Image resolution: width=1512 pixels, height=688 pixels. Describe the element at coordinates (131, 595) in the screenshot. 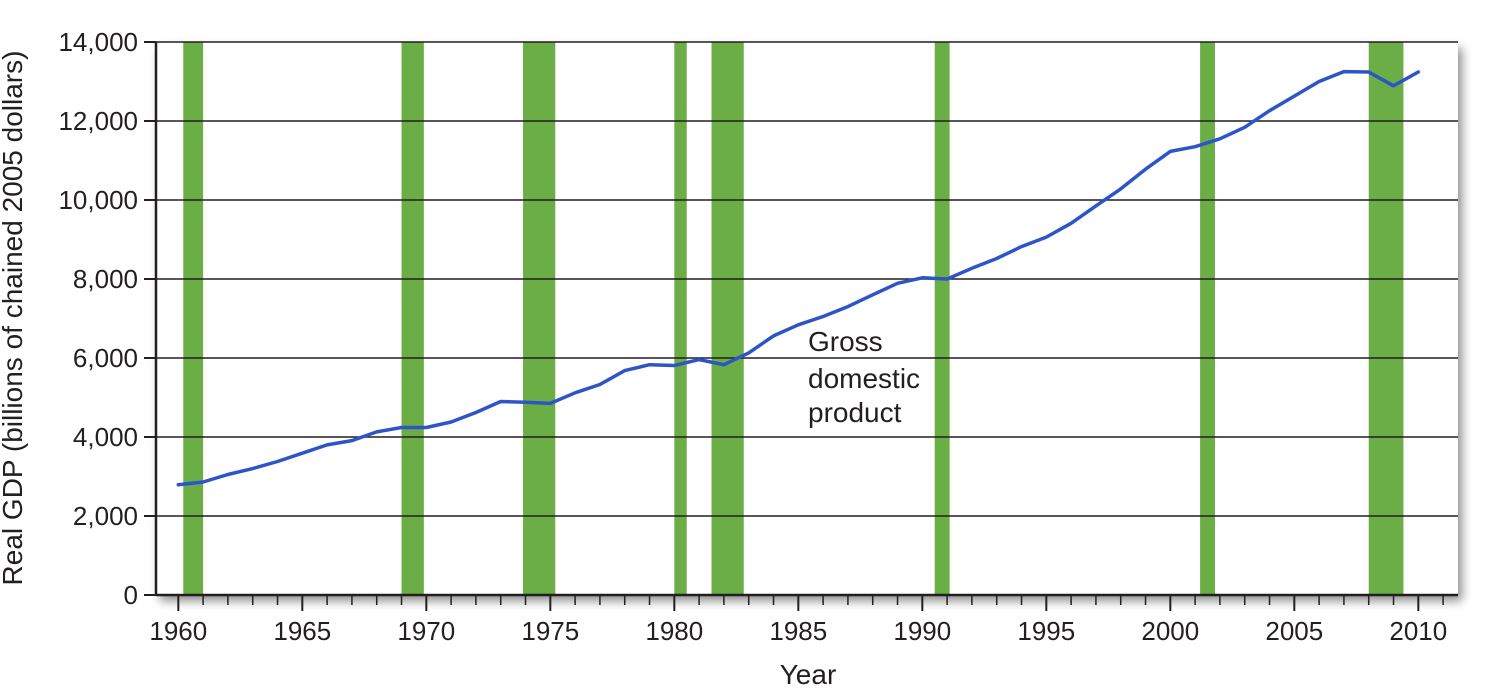

I see `y-tick-label-0: 0` at that location.